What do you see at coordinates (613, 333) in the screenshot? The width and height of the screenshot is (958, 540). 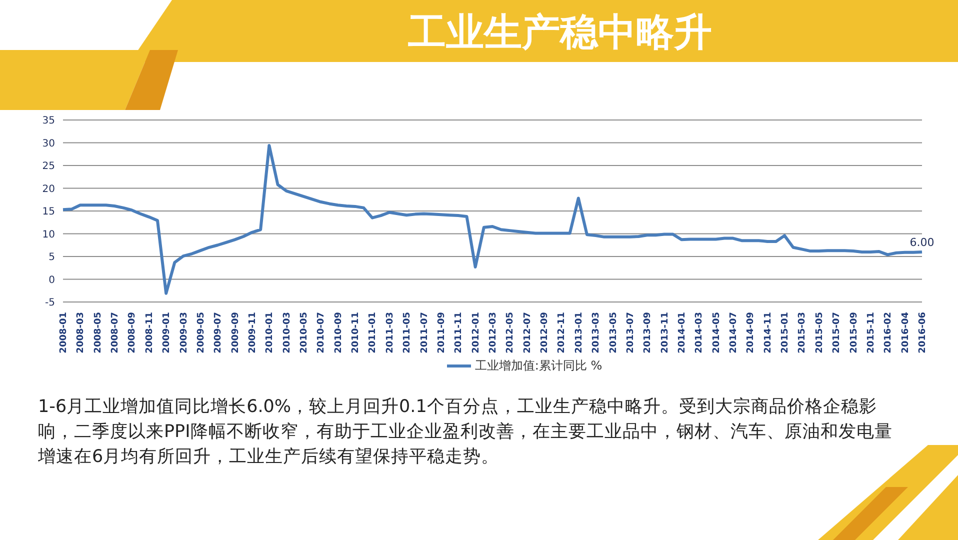 I see `x-tick-label: 2013-05` at bounding box center [613, 333].